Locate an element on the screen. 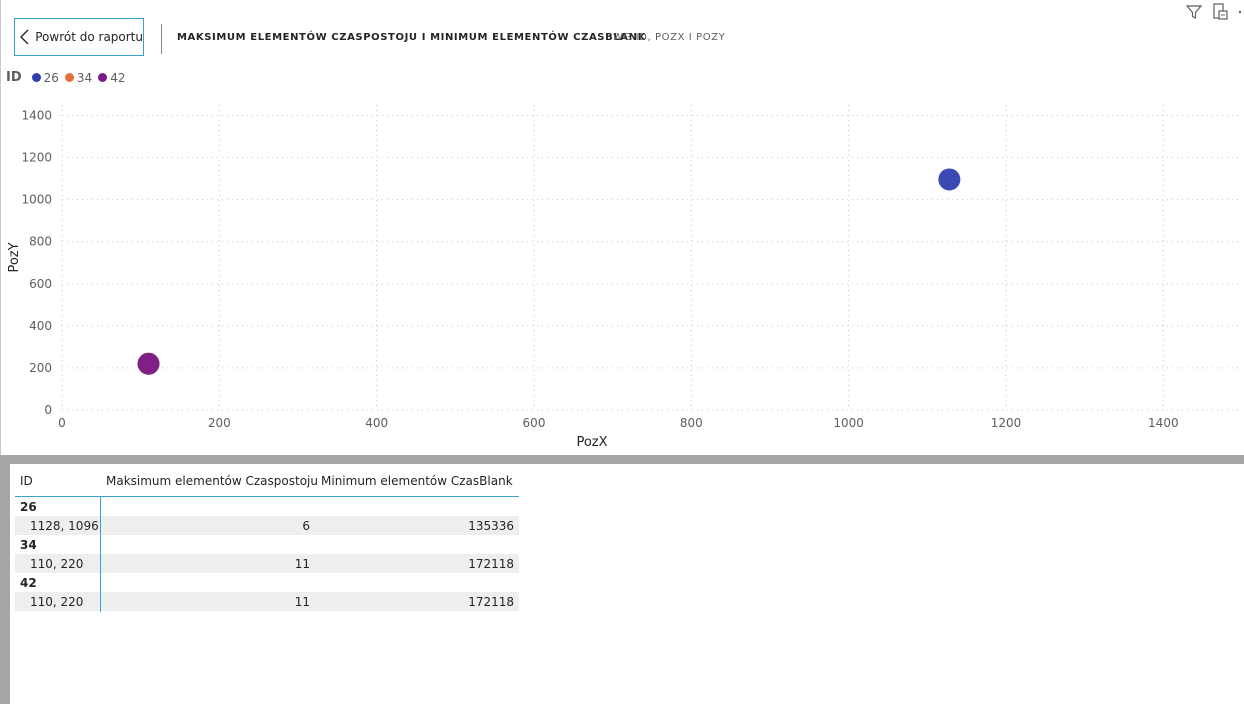 Image resolution: width=1244 pixels, height=704 pixels. x-tick-label: 1200 is located at coordinates (1006, 423).